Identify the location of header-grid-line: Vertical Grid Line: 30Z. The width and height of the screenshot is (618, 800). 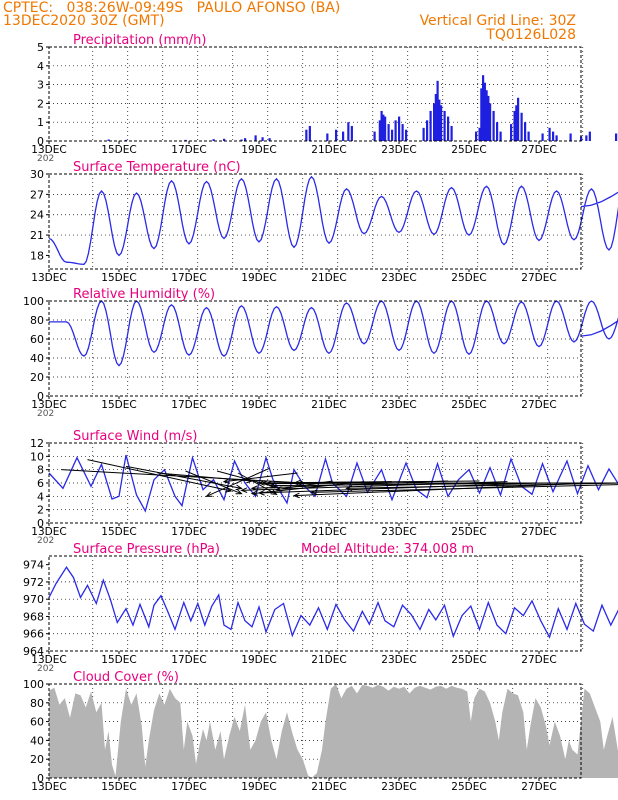
(497, 21).